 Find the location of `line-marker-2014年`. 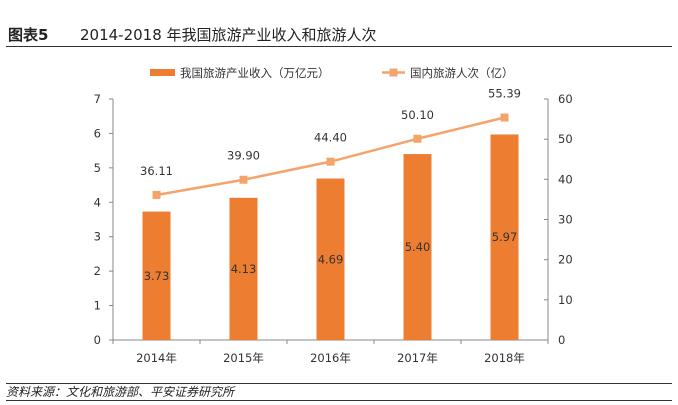

line-marker-2014年 is located at coordinates (156, 194).